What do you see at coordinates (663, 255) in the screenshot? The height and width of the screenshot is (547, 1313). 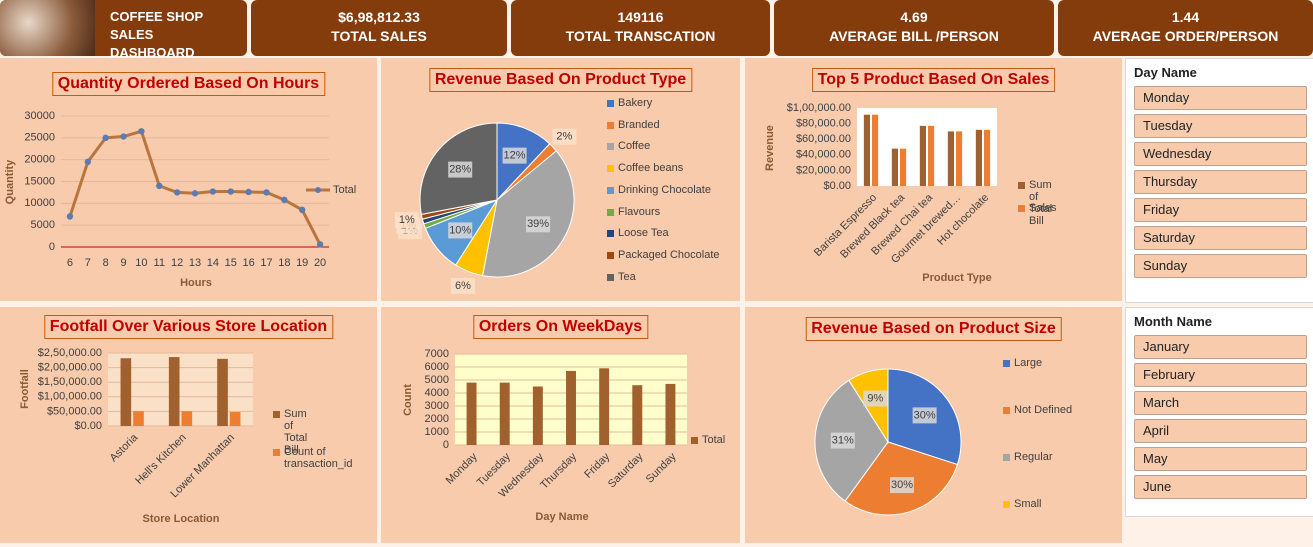 I see `legend-item: Packaged Chocolate` at bounding box center [663, 255].